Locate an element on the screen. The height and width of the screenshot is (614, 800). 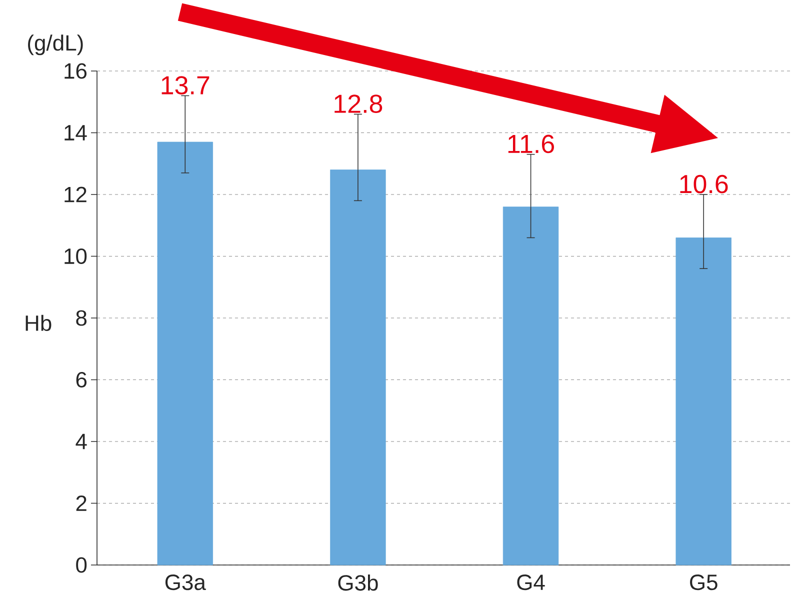
data-label: 13.7 is located at coordinates (186, 85).